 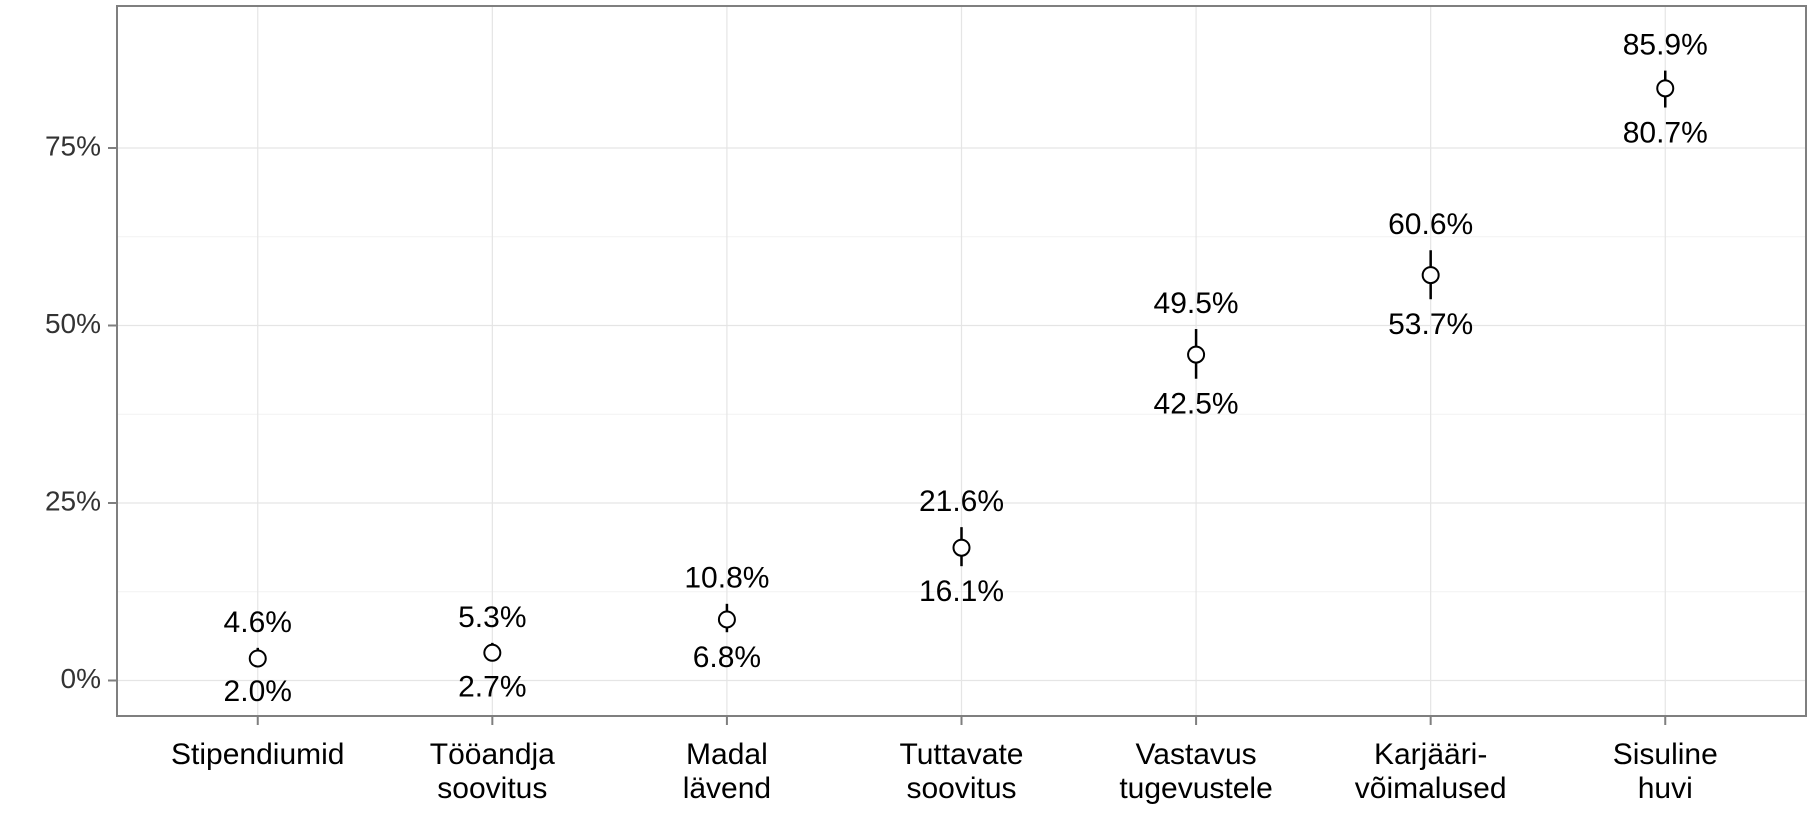 I want to click on x-tick-label: Tuttavate soovitus, so click(x=961, y=771).